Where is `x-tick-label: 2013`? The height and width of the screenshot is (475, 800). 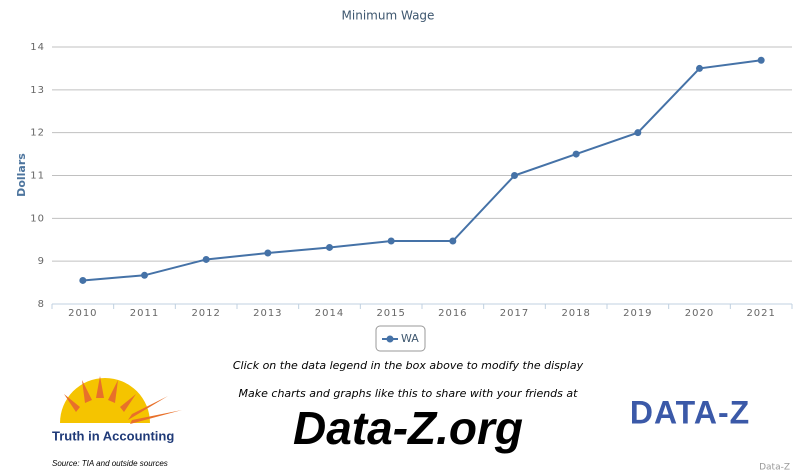
x-tick-label: 2013 is located at coordinates (267, 313).